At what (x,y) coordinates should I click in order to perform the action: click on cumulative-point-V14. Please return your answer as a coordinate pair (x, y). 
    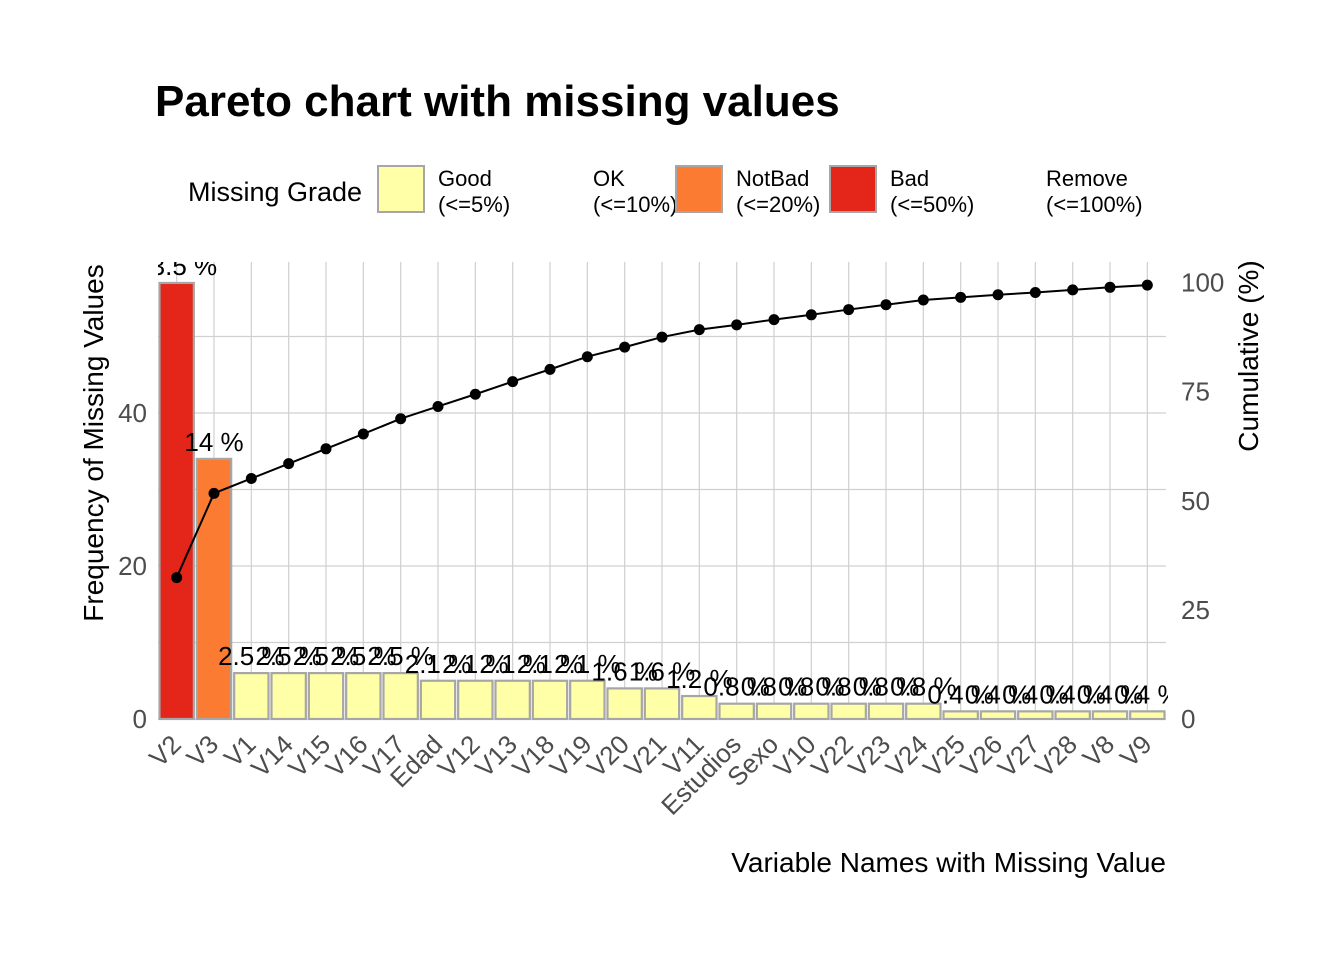
    Looking at the image, I should click on (289, 464).